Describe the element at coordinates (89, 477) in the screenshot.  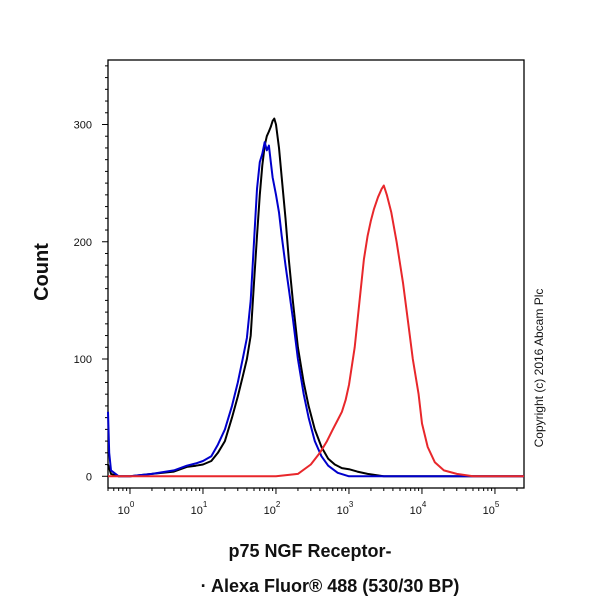
I see `y-tick-label: 0` at that location.